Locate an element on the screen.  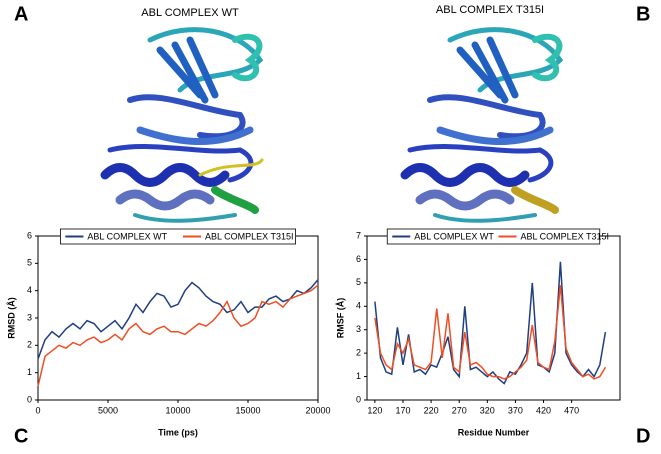
x-tick-label: 220 is located at coordinates (431, 410).